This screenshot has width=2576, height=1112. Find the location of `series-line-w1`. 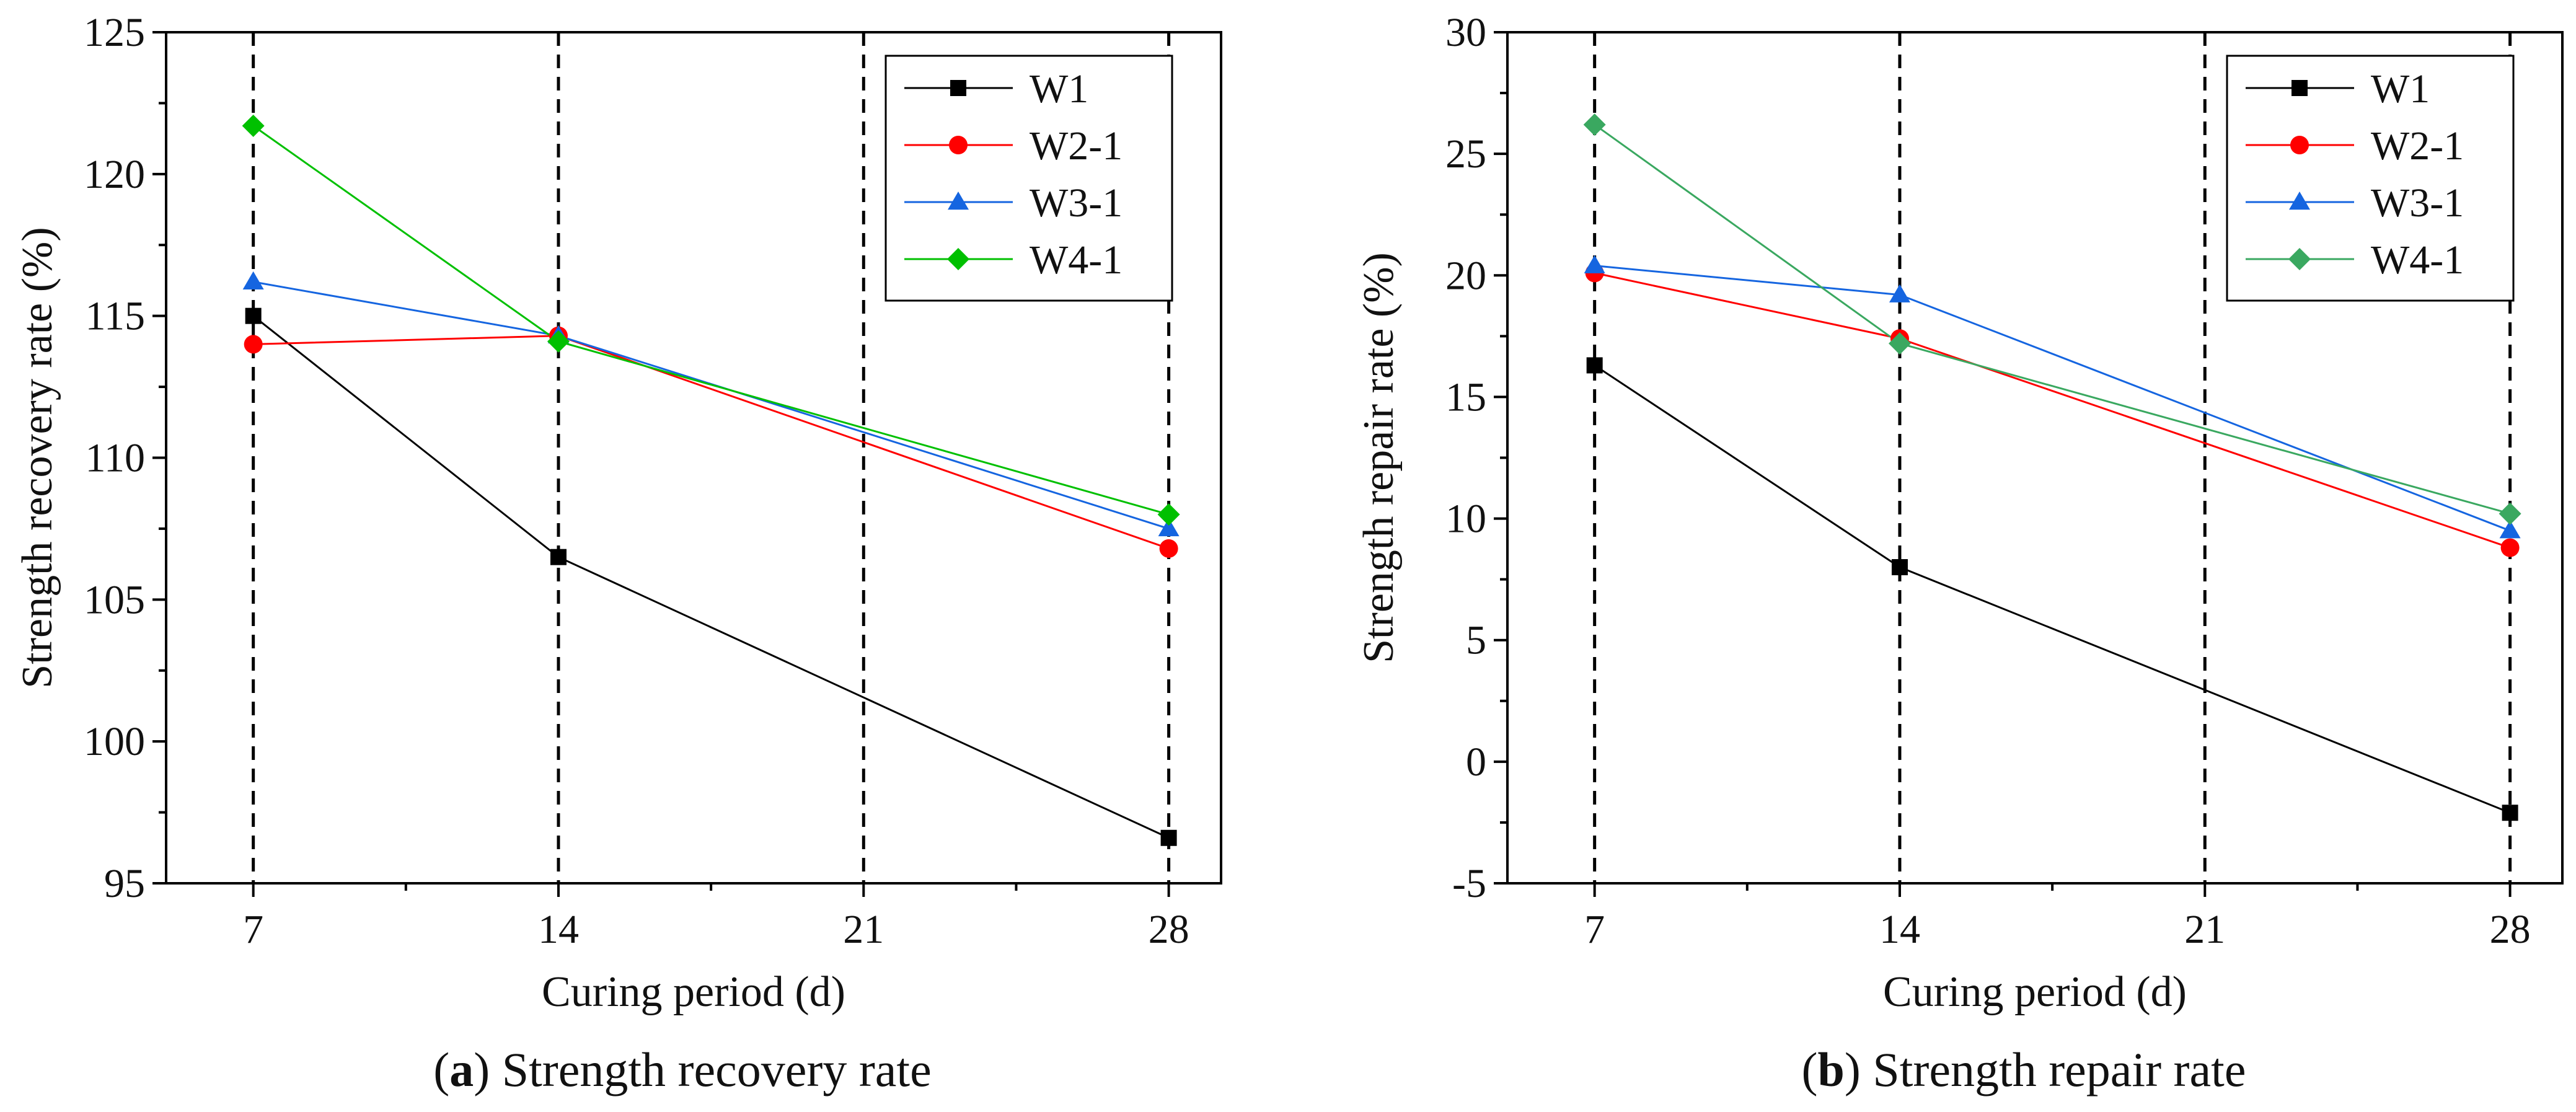

series-line-w1 is located at coordinates (2052, 589).